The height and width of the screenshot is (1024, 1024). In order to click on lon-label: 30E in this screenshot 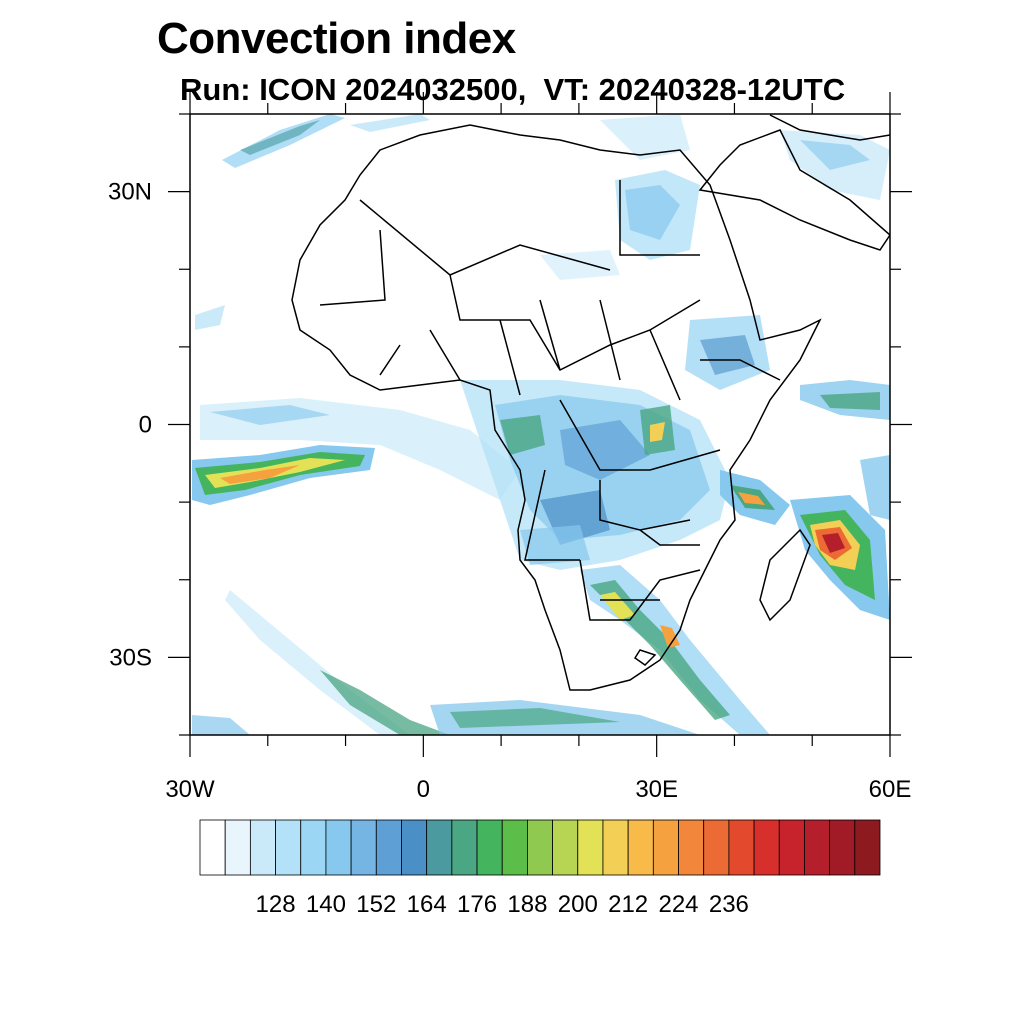, I will do `click(656, 789)`.